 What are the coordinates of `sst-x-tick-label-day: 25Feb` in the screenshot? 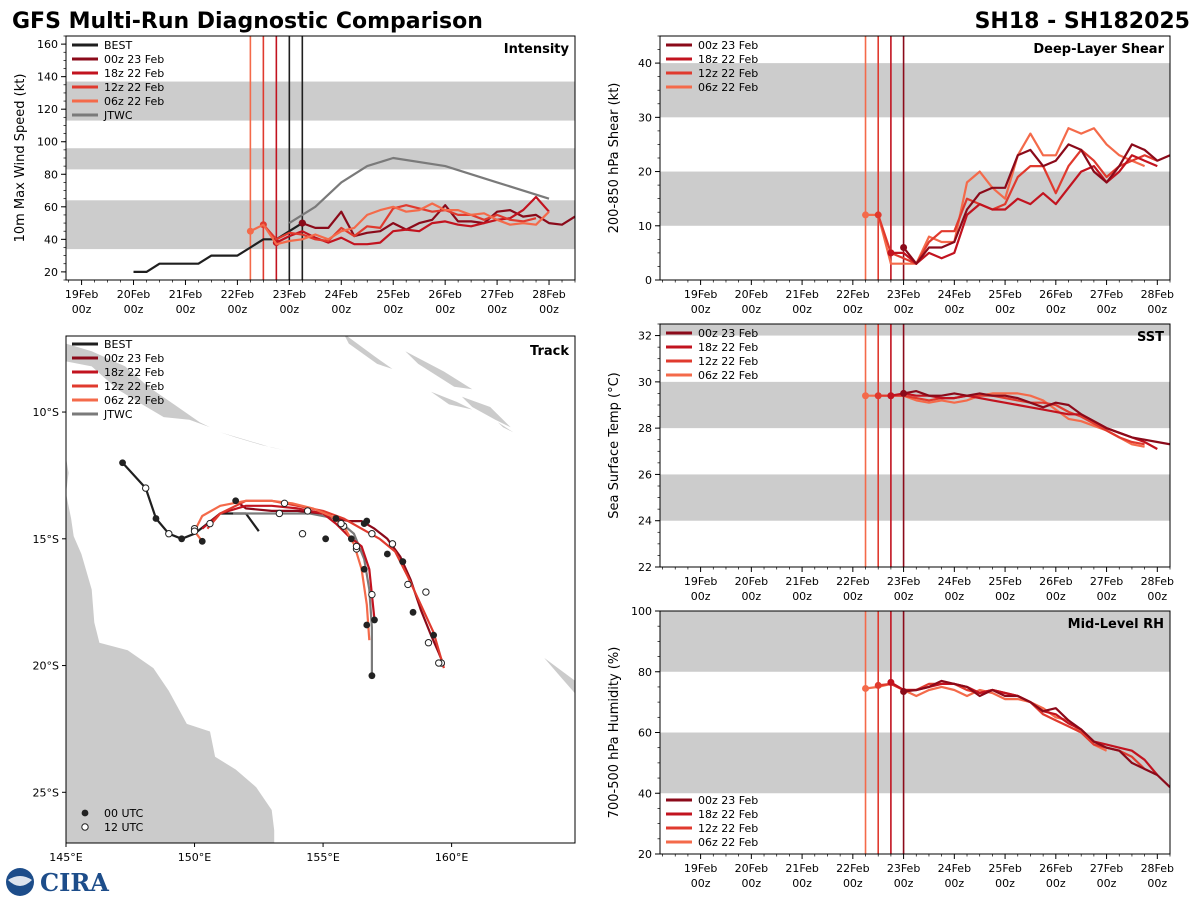 It's located at (1004, 581).